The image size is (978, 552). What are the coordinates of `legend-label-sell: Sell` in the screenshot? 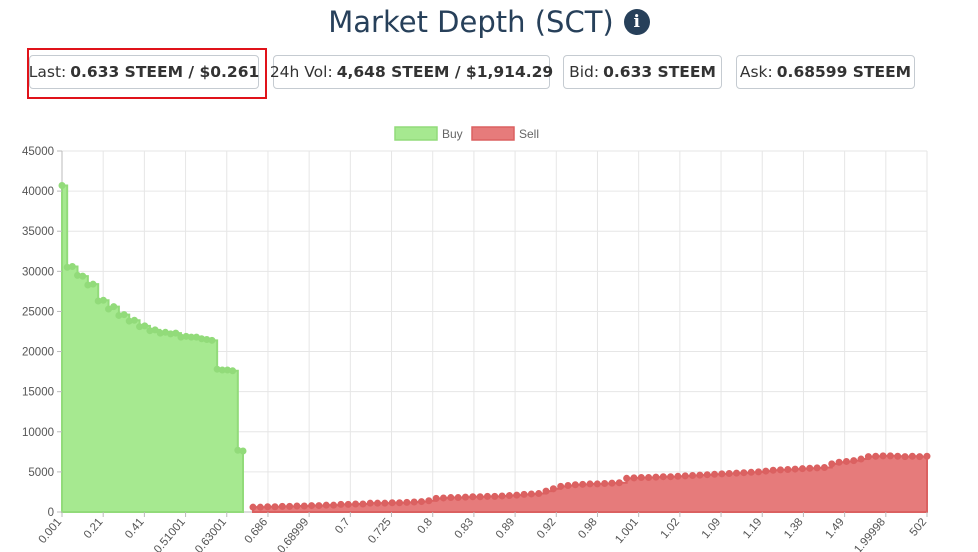 It's located at (529, 134).